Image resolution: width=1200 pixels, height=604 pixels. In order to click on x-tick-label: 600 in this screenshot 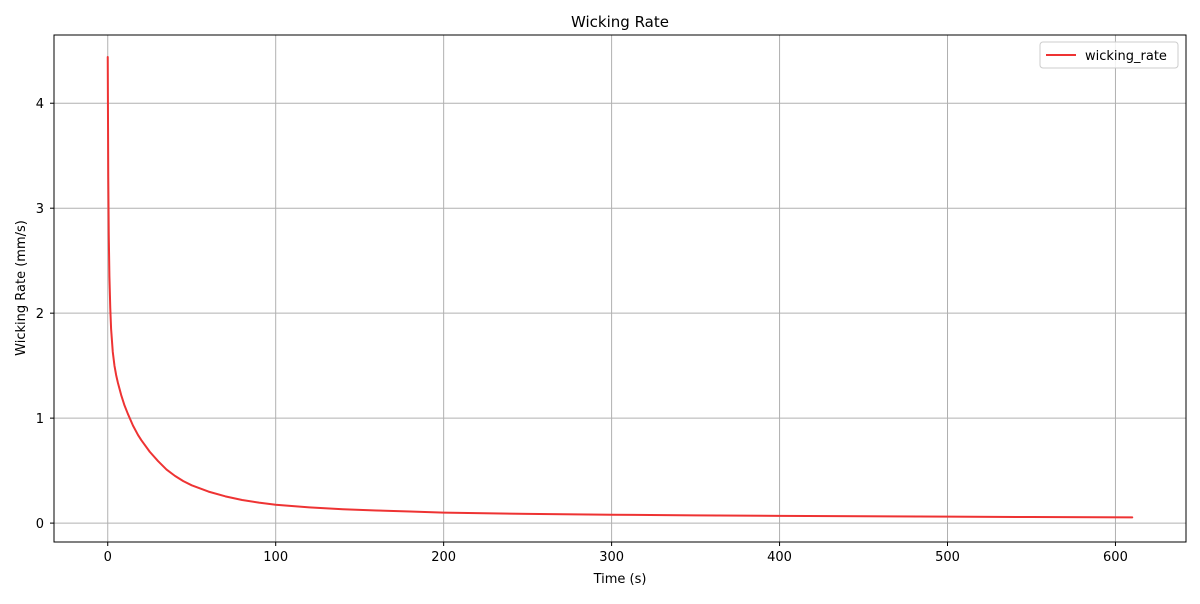, I will do `click(1115, 557)`.